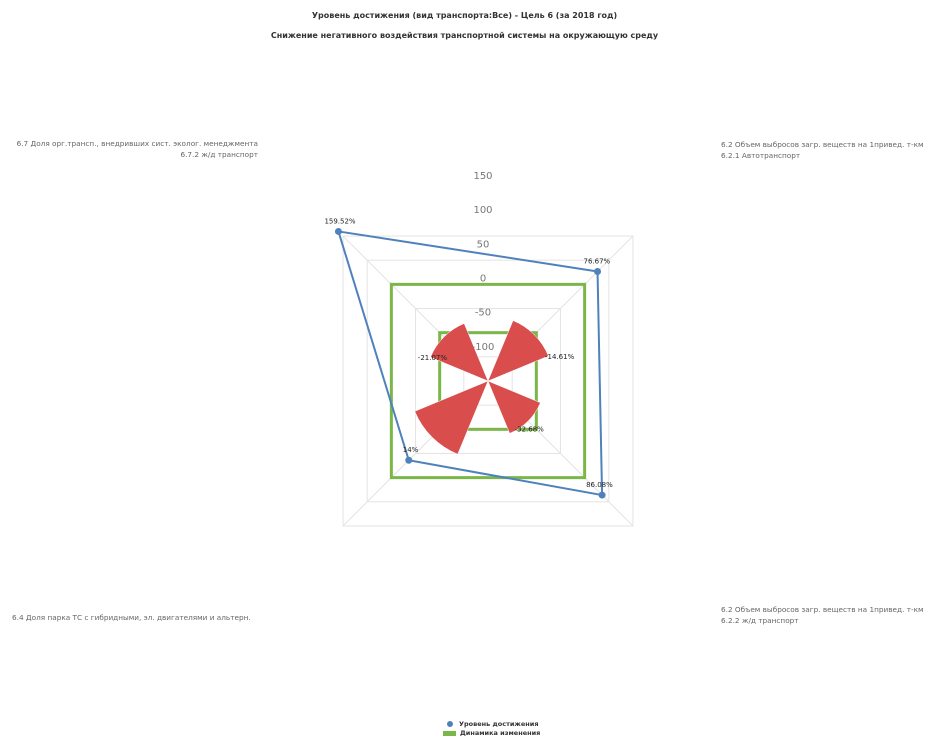 The image size is (929, 739). I want to click on radial-tick-label: 0, so click(483, 279).